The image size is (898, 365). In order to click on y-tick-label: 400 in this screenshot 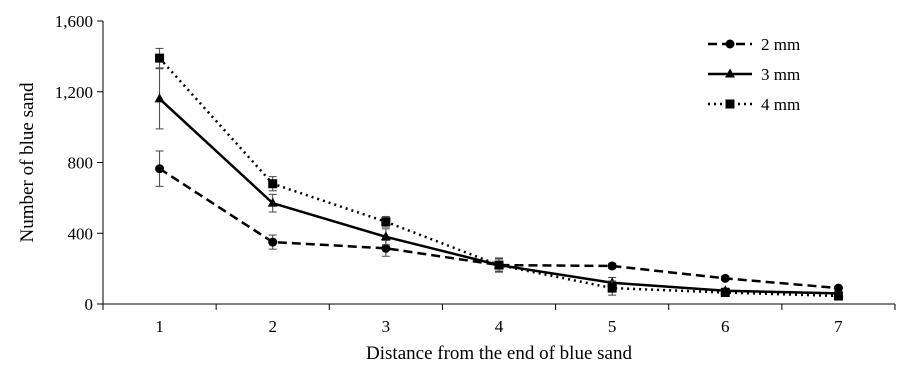, I will do `click(81, 233)`.